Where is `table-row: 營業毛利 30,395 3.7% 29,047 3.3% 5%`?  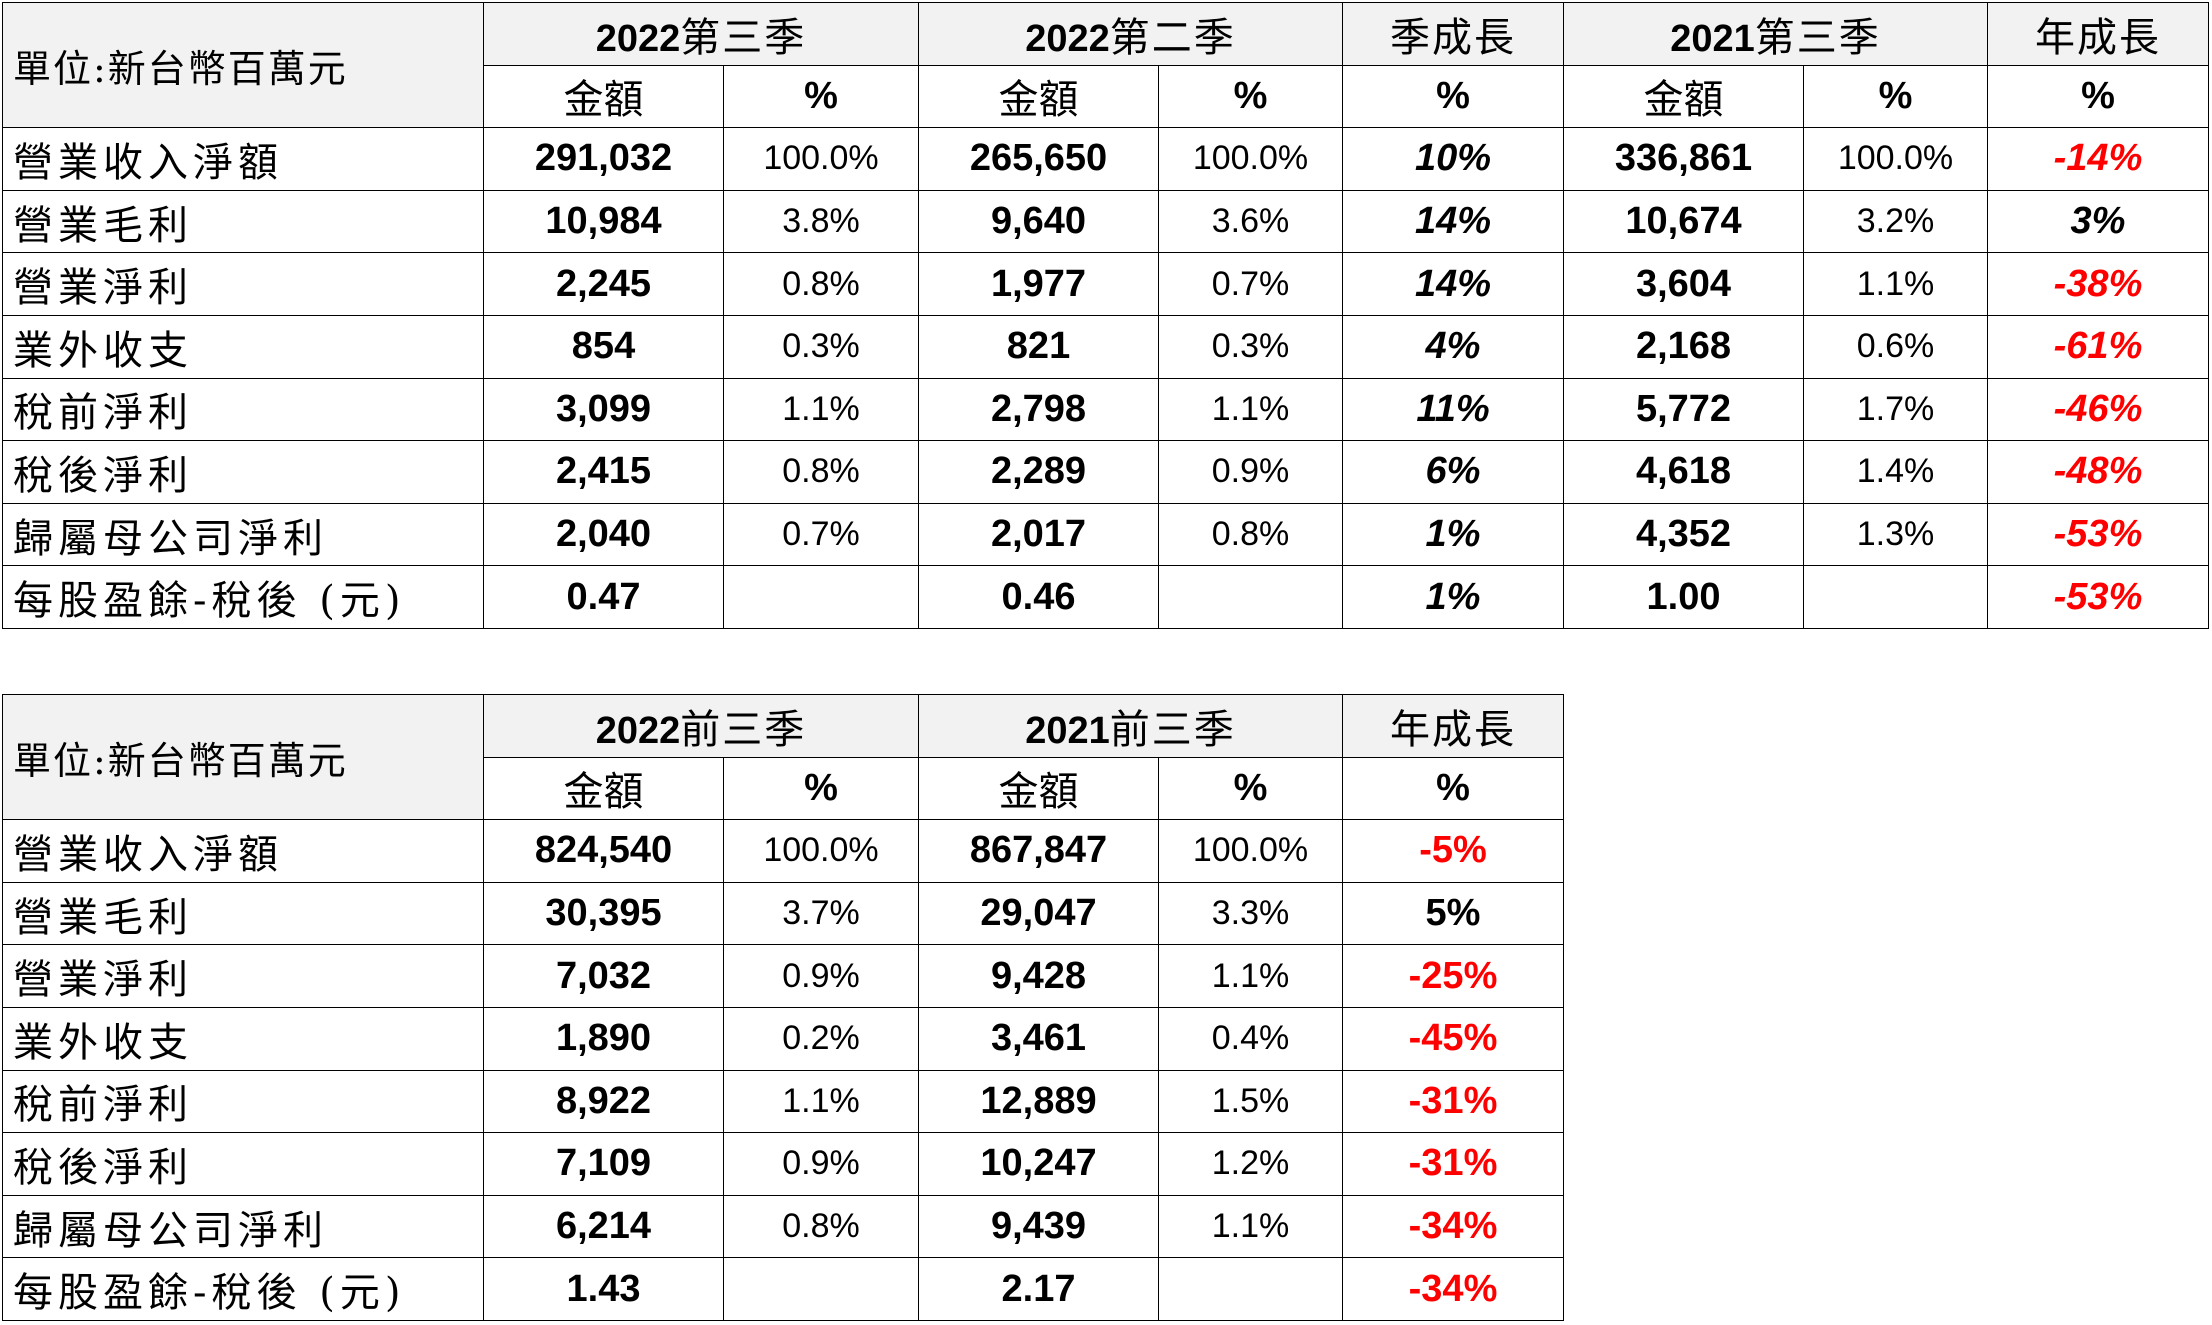 table-row: 營業毛利 30,395 3.7% 29,047 3.3% 5% is located at coordinates (783, 913).